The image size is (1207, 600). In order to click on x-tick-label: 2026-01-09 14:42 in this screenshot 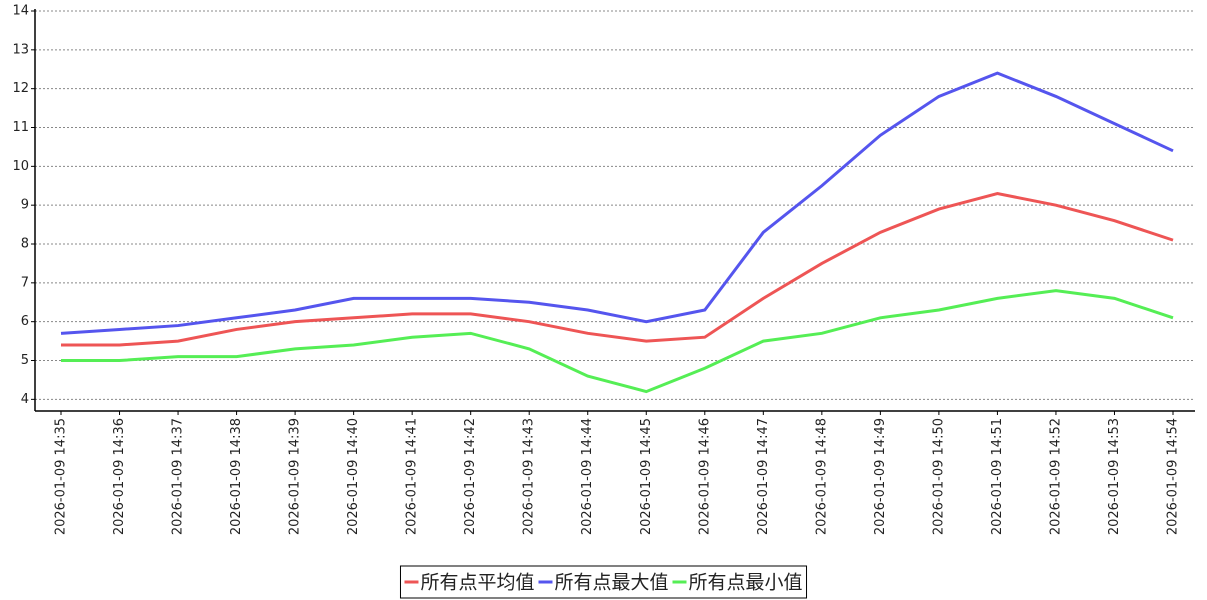, I will do `click(470, 476)`.